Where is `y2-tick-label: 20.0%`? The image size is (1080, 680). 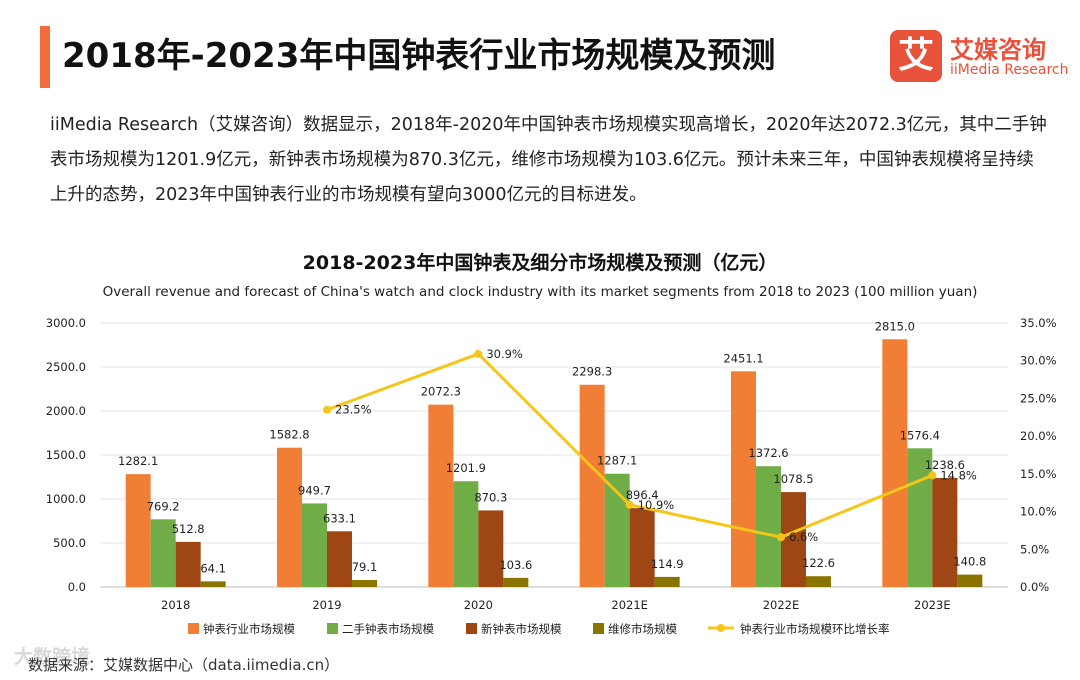 y2-tick-label: 20.0% is located at coordinates (1038, 436).